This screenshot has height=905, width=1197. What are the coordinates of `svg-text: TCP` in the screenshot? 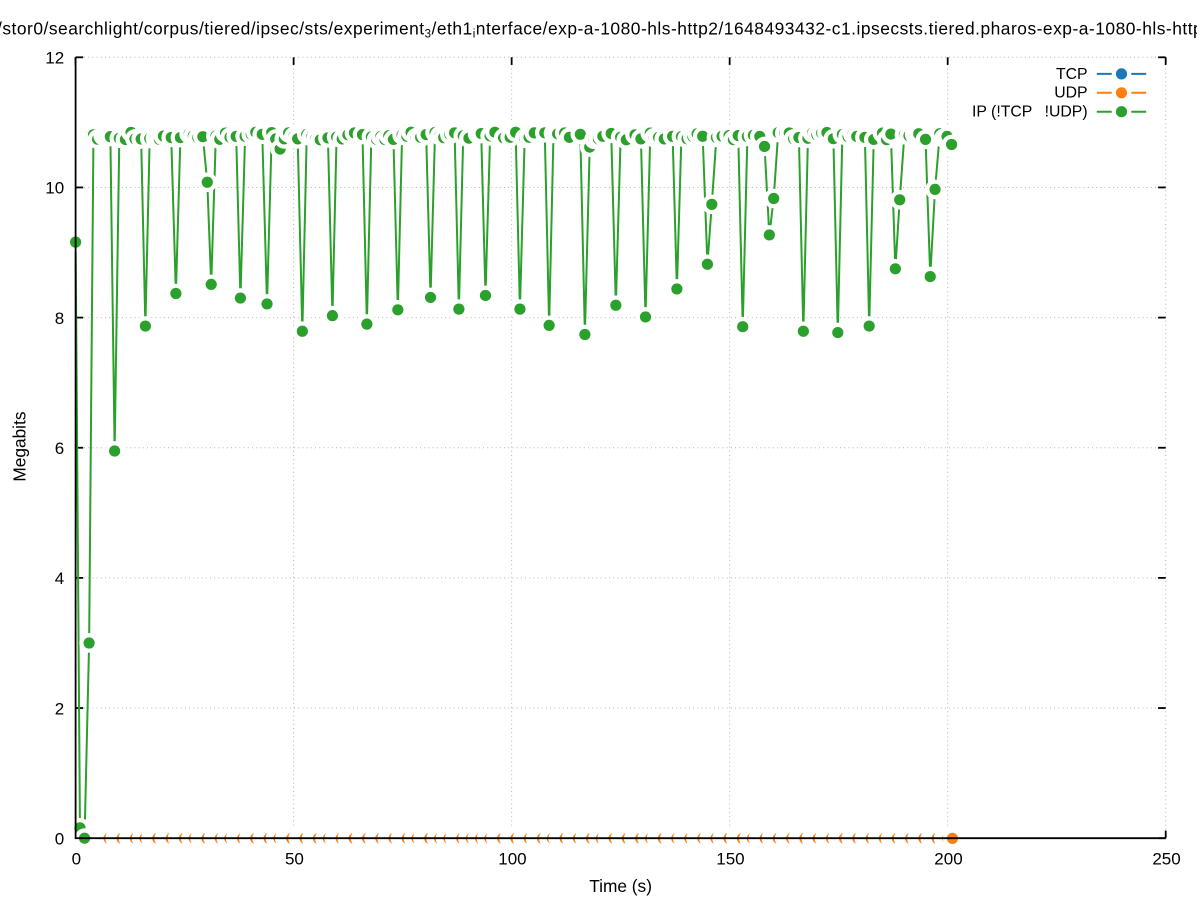 It's located at (1072, 74).